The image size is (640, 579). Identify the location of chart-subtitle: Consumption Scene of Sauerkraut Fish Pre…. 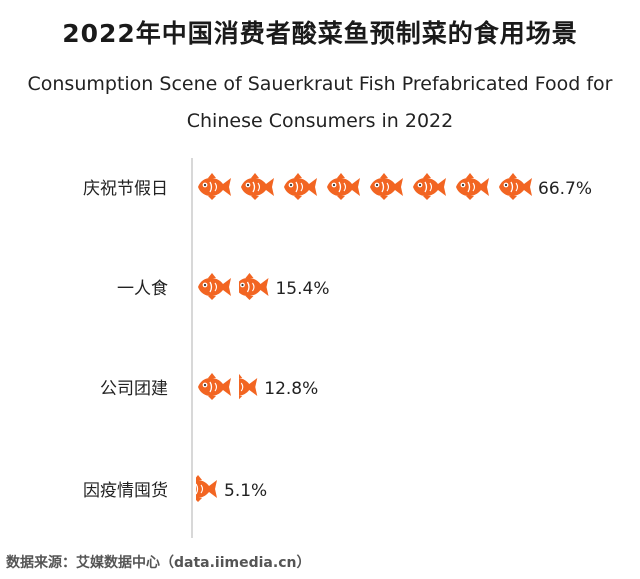
(320, 102).